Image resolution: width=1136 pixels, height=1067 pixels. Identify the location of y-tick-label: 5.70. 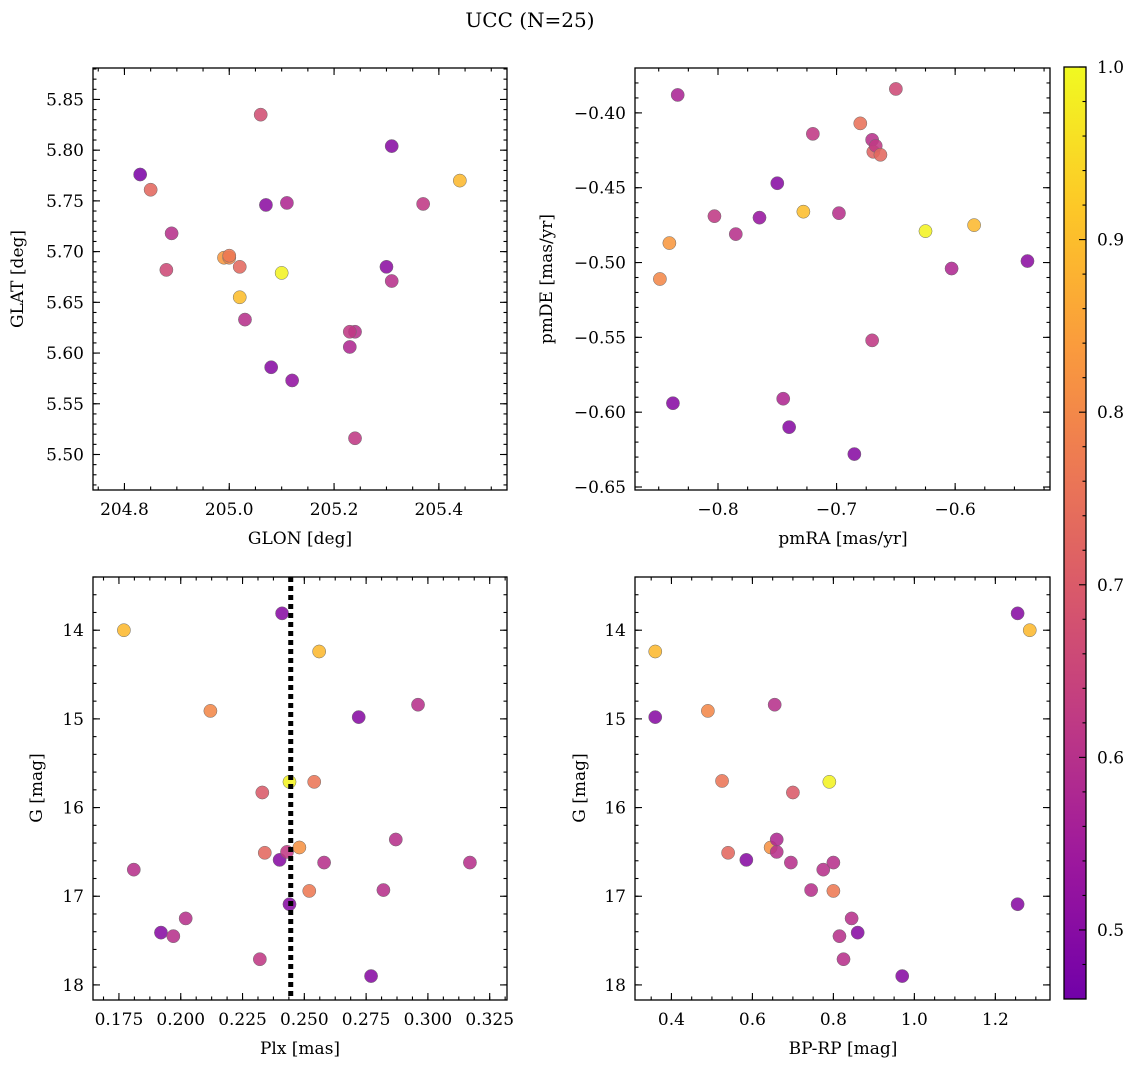
(65, 253).